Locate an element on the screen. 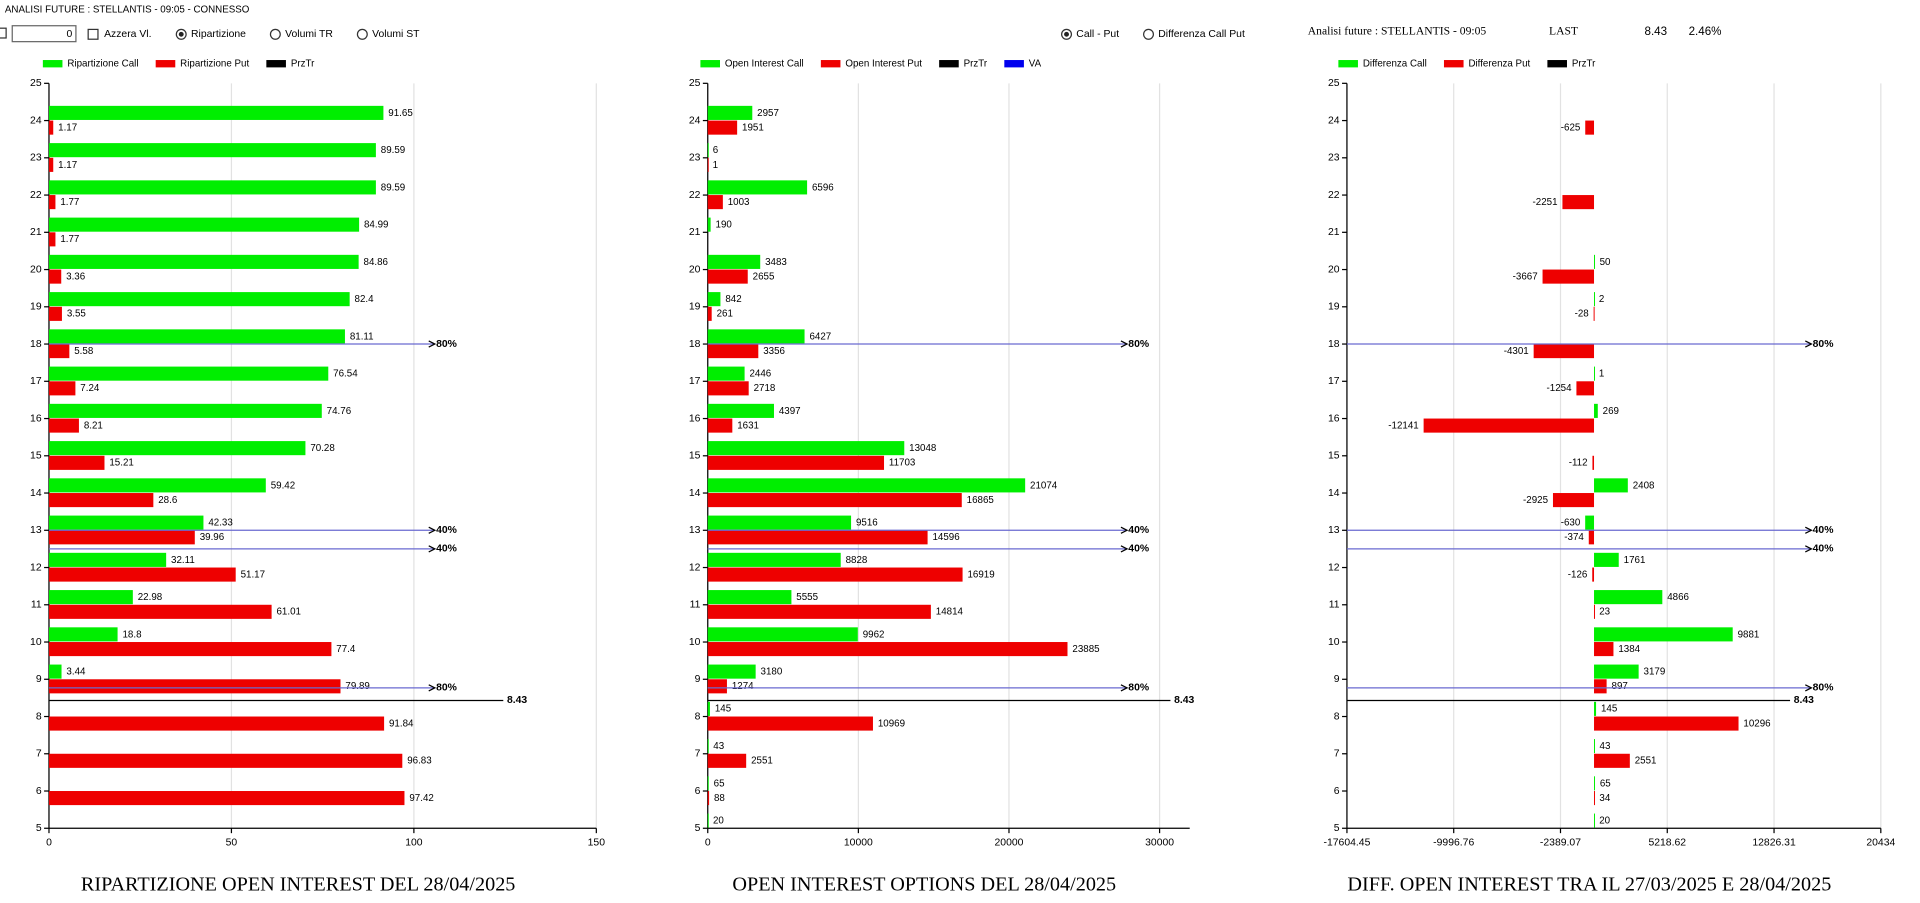 The width and height of the screenshot is (1920, 903). value-label: 3.55 is located at coordinates (77, 314).